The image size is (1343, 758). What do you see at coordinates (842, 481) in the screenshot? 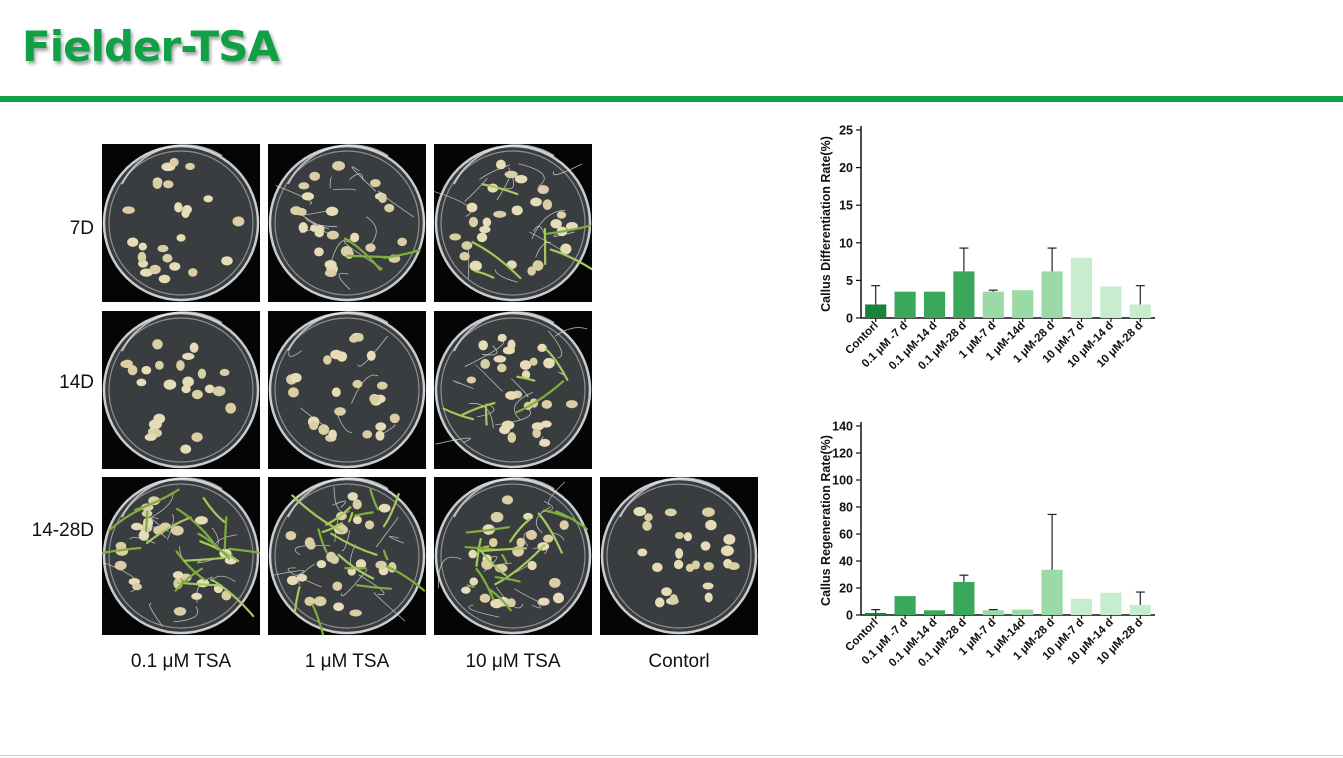
I see `y-tick-label: 100` at bounding box center [842, 481].